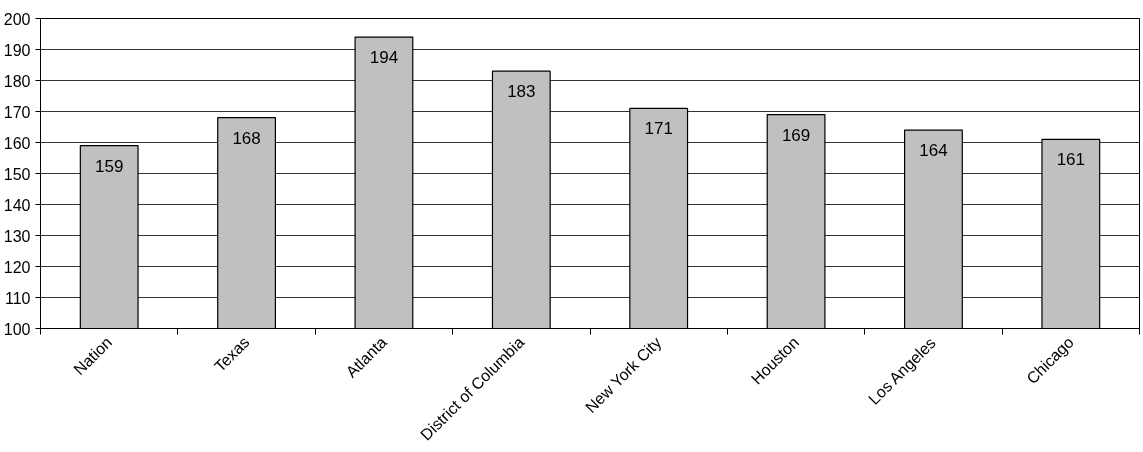 This screenshot has height=452, width=1143. What do you see at coordinates (17, 267) in the screenshot?
I see `y-tick-label: 120` at bounding box center [17, 267].